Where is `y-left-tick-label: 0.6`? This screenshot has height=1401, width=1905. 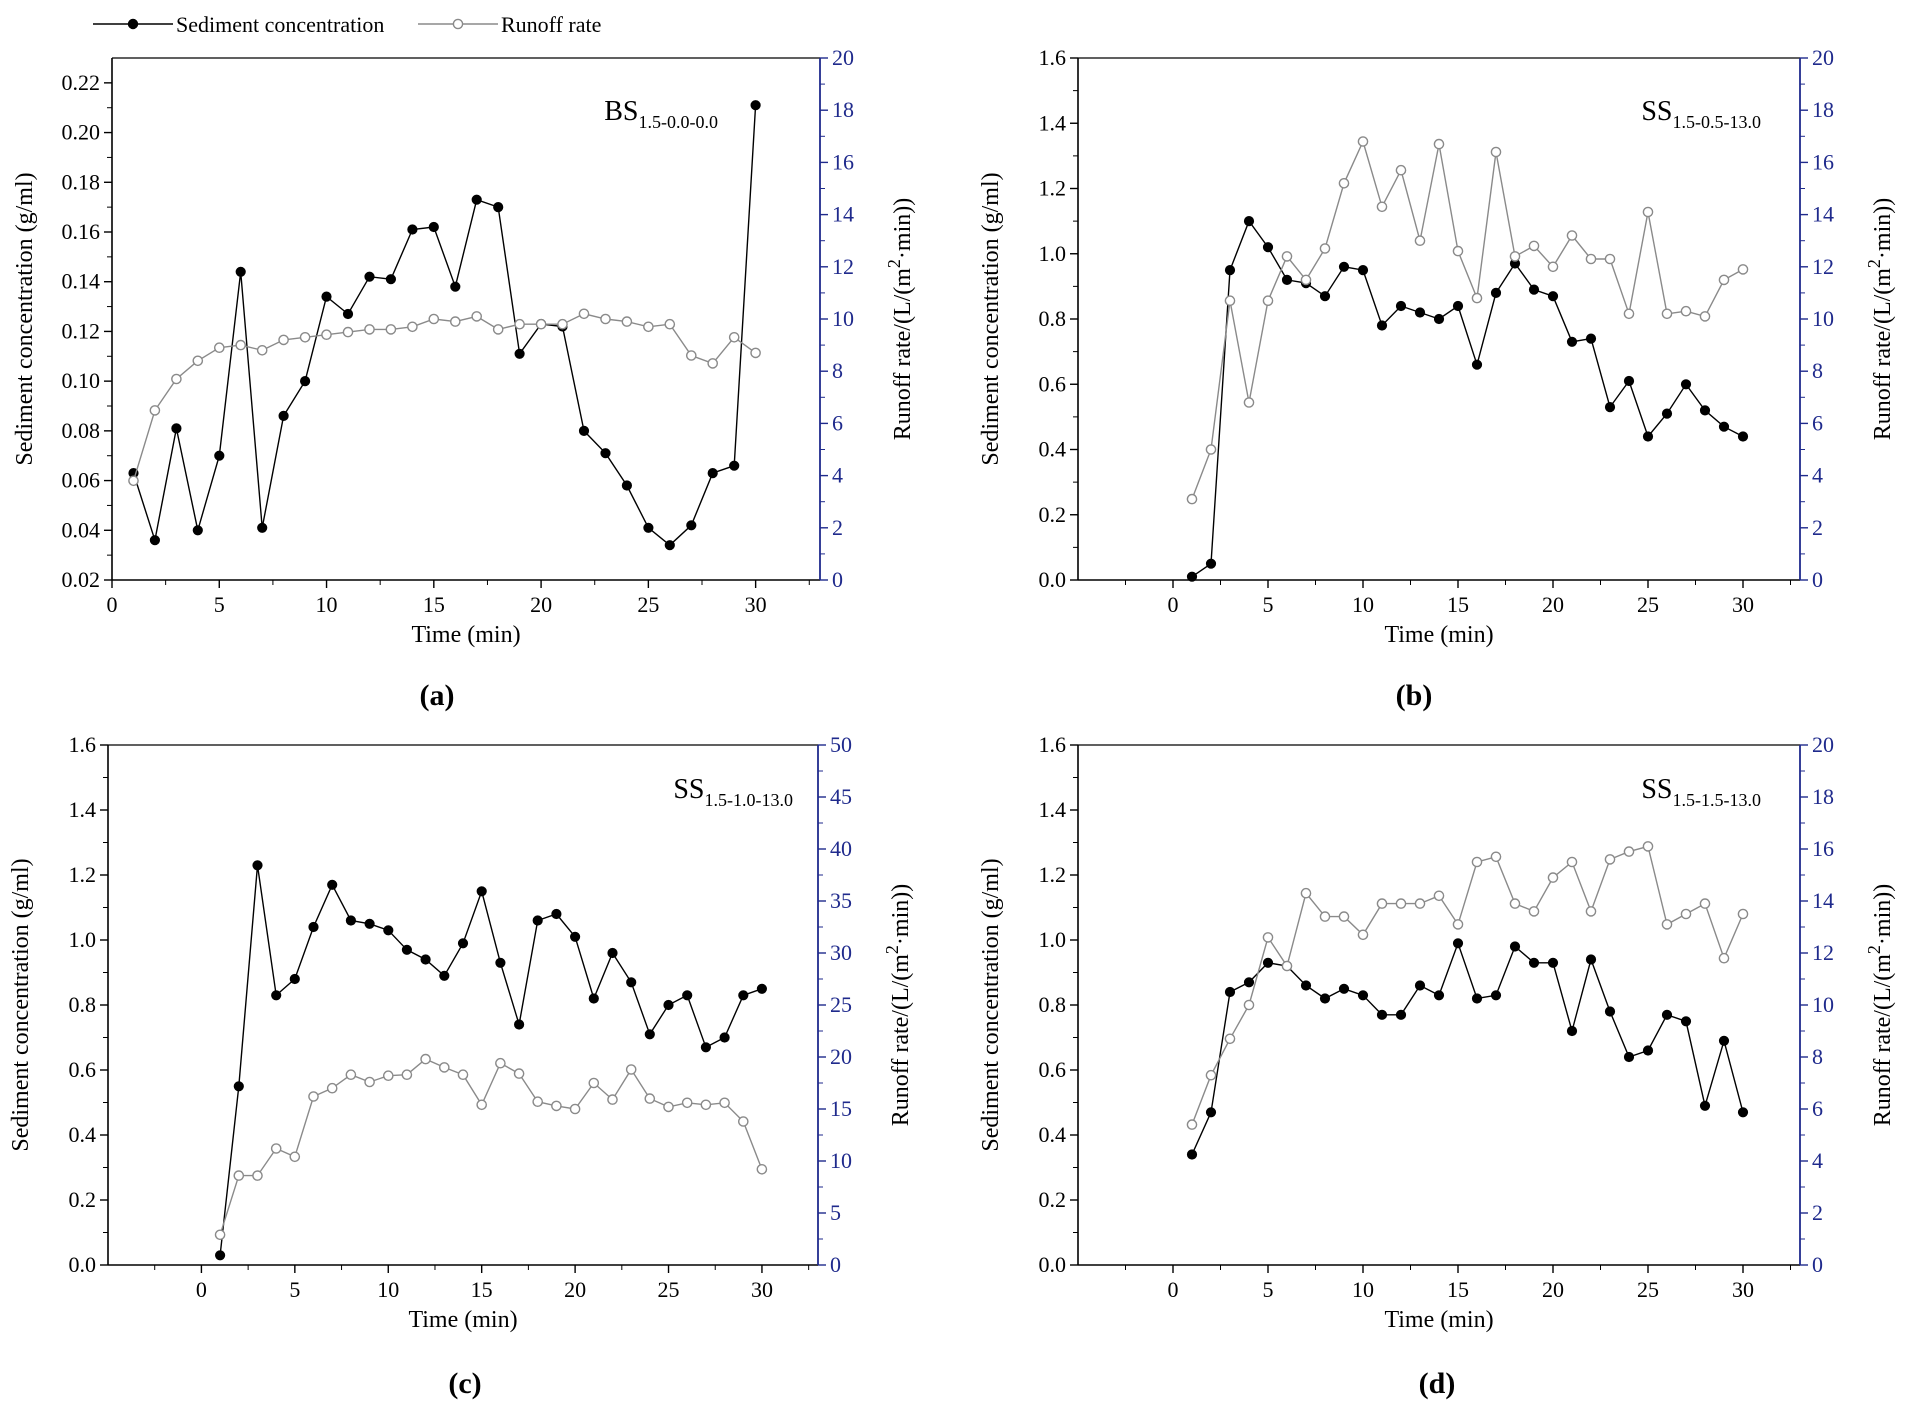
y-left-tick-label: 0.6 is located at coordinates (83, 1069).